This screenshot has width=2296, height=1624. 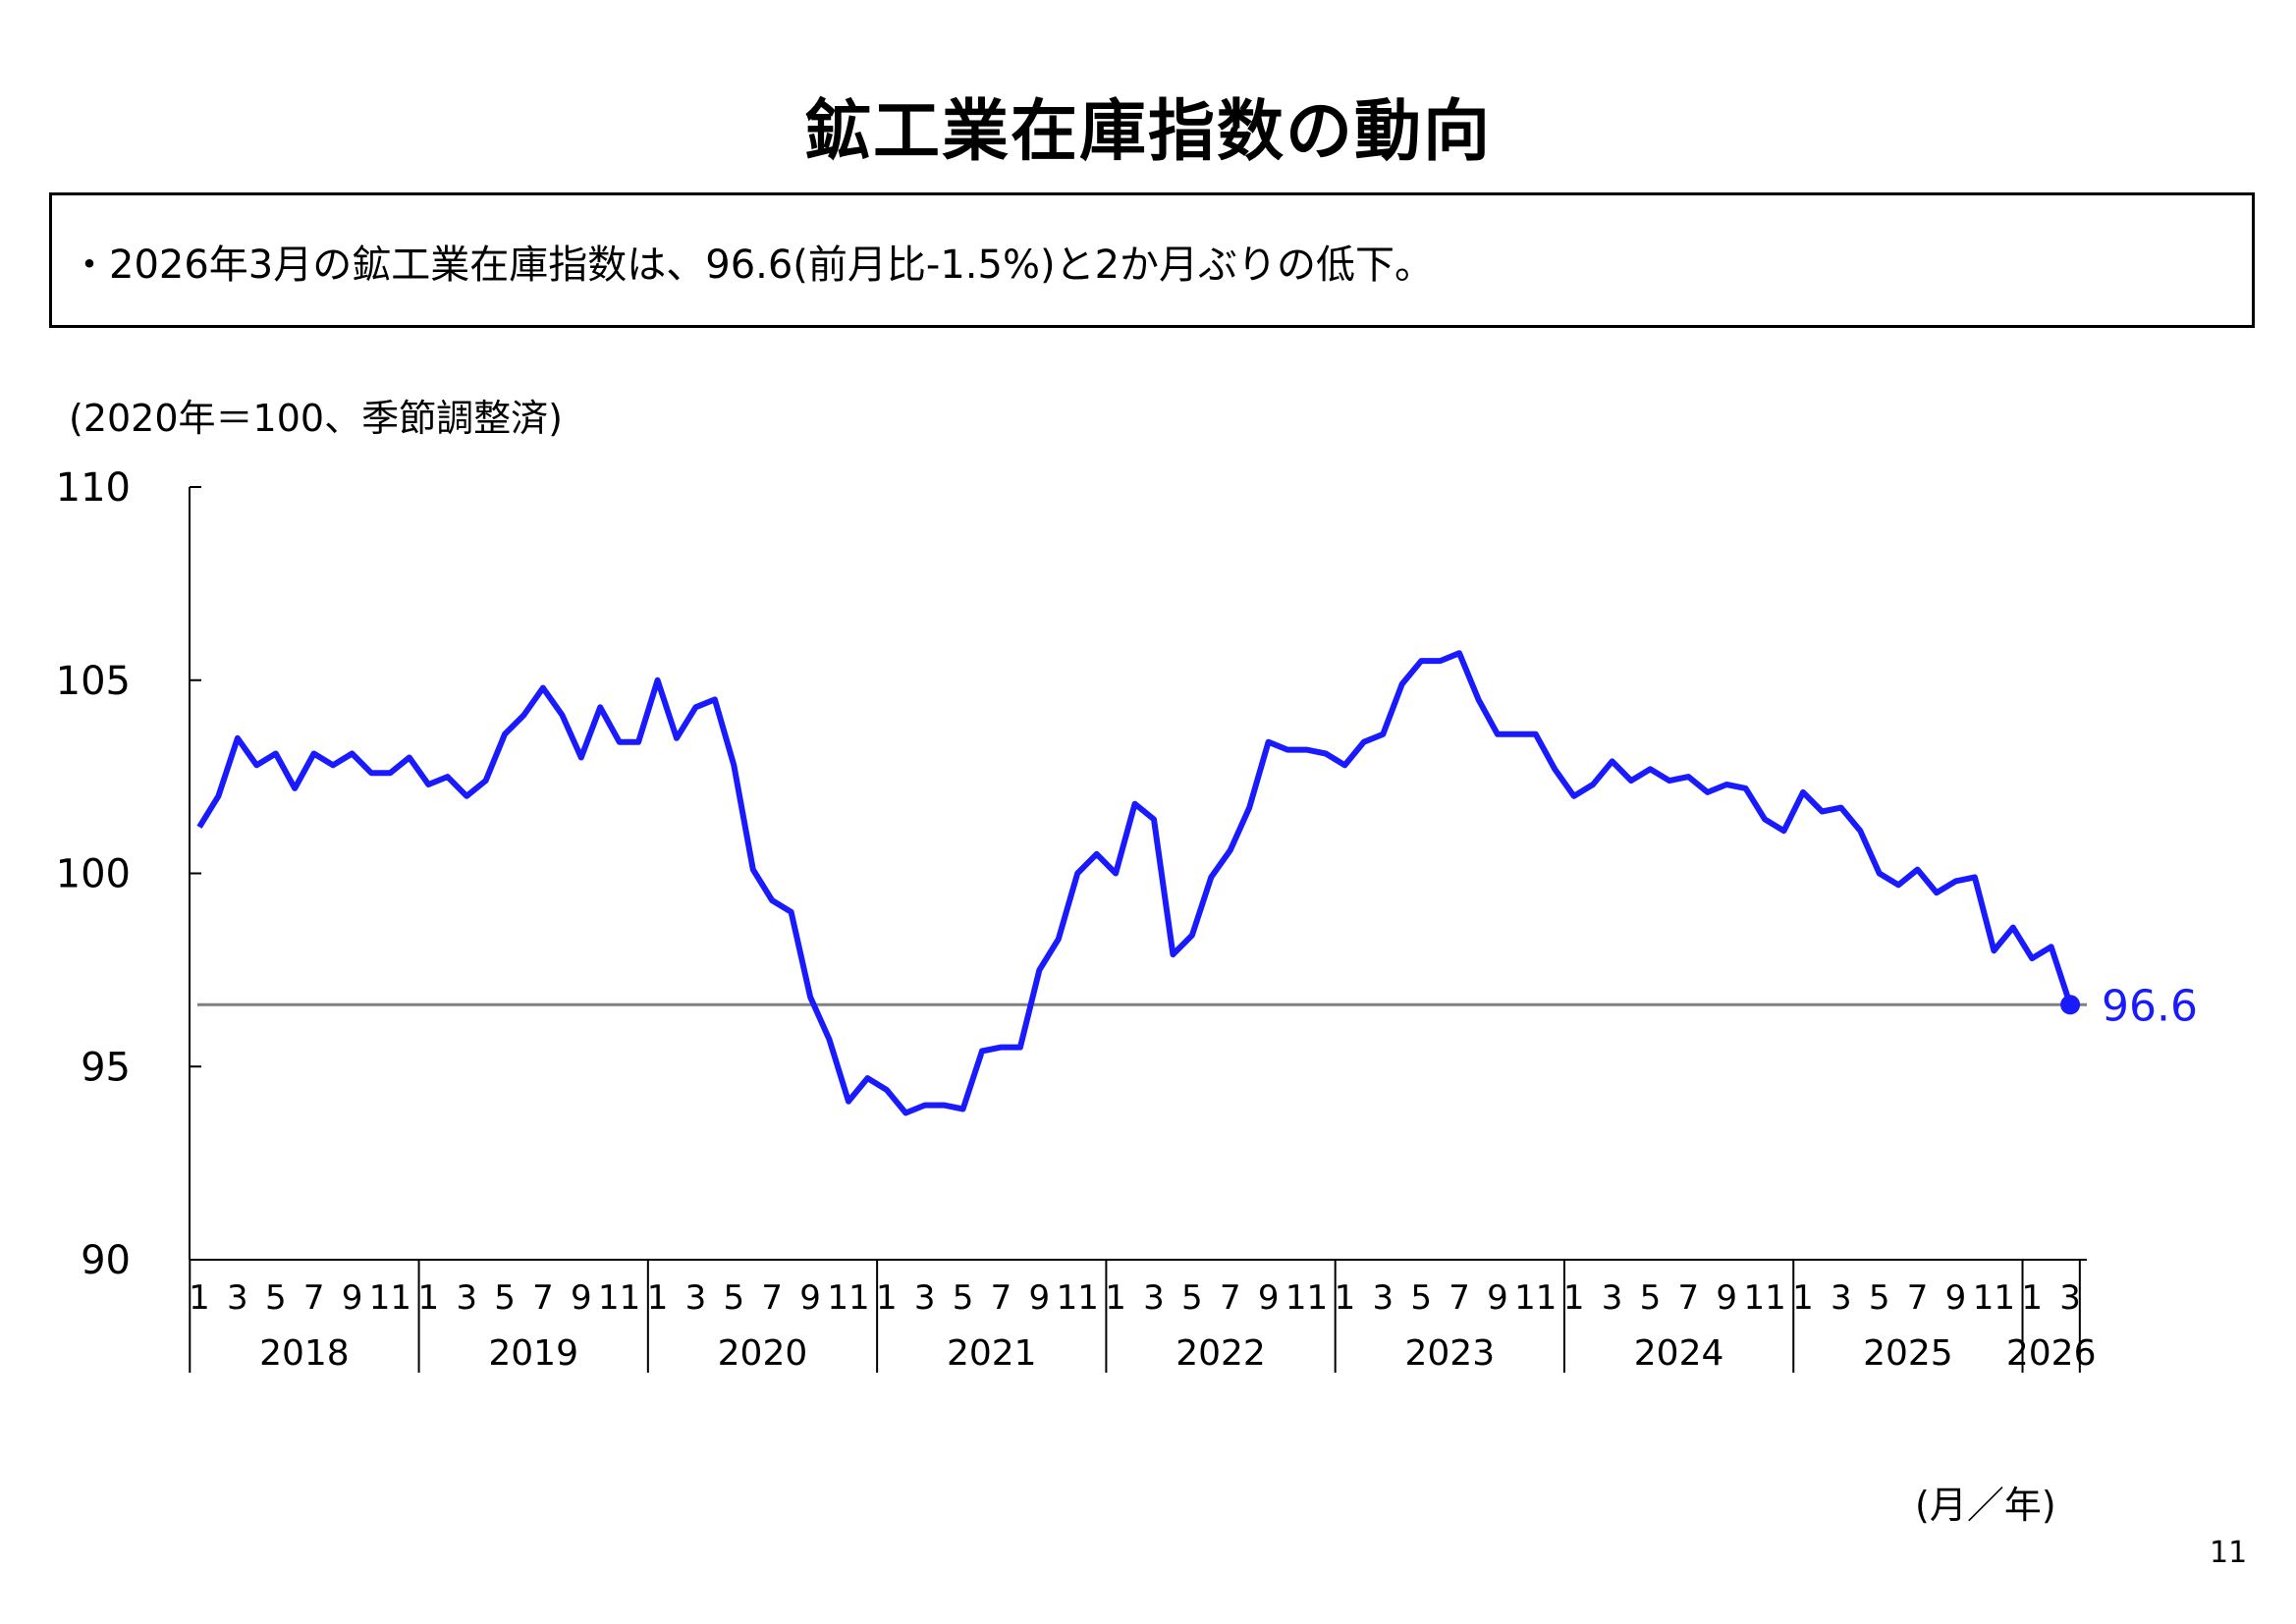 What do you see at coordinates (2229, 1553) in the screenshot?
I see `page-number: 11` at bounding box center [2229, 1553].